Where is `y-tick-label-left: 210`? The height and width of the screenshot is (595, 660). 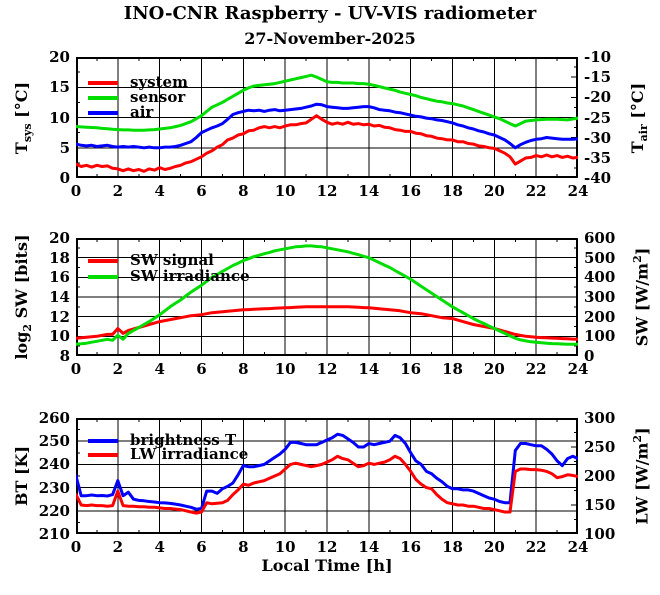
y-tick-label-left: 210 is located at coordinates (54, 534).